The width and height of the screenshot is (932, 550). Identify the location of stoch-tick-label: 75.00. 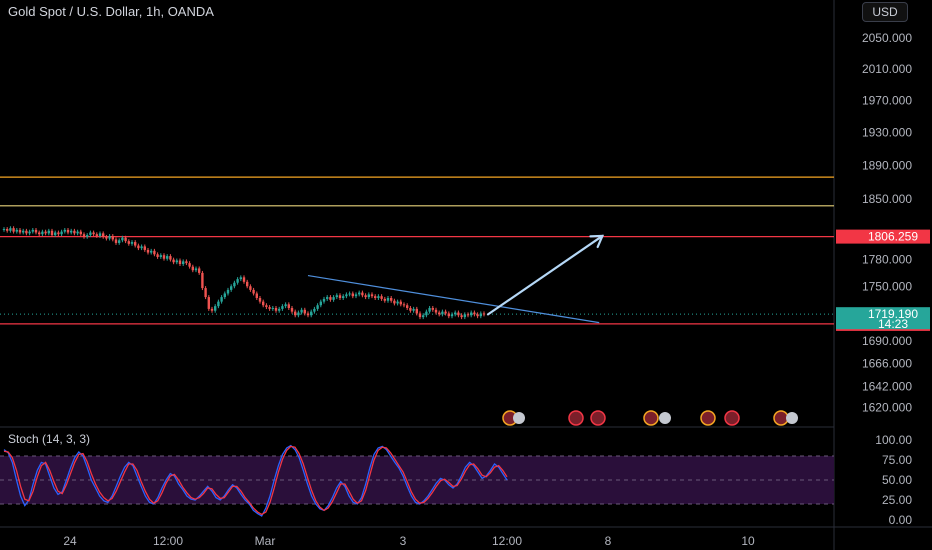
(897, 460).